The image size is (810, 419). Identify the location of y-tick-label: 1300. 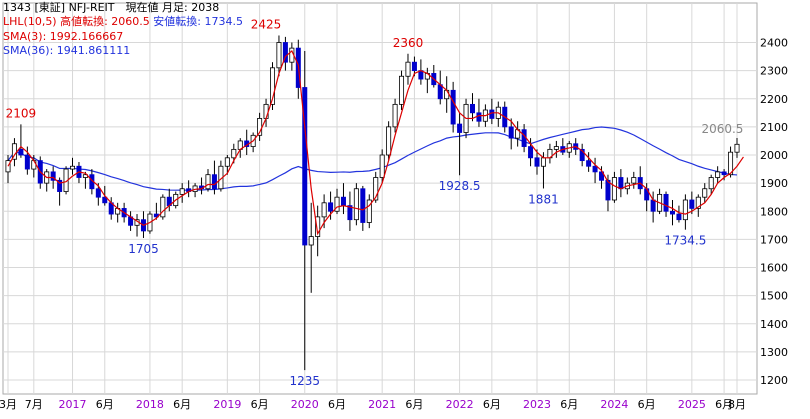
(774, 352).